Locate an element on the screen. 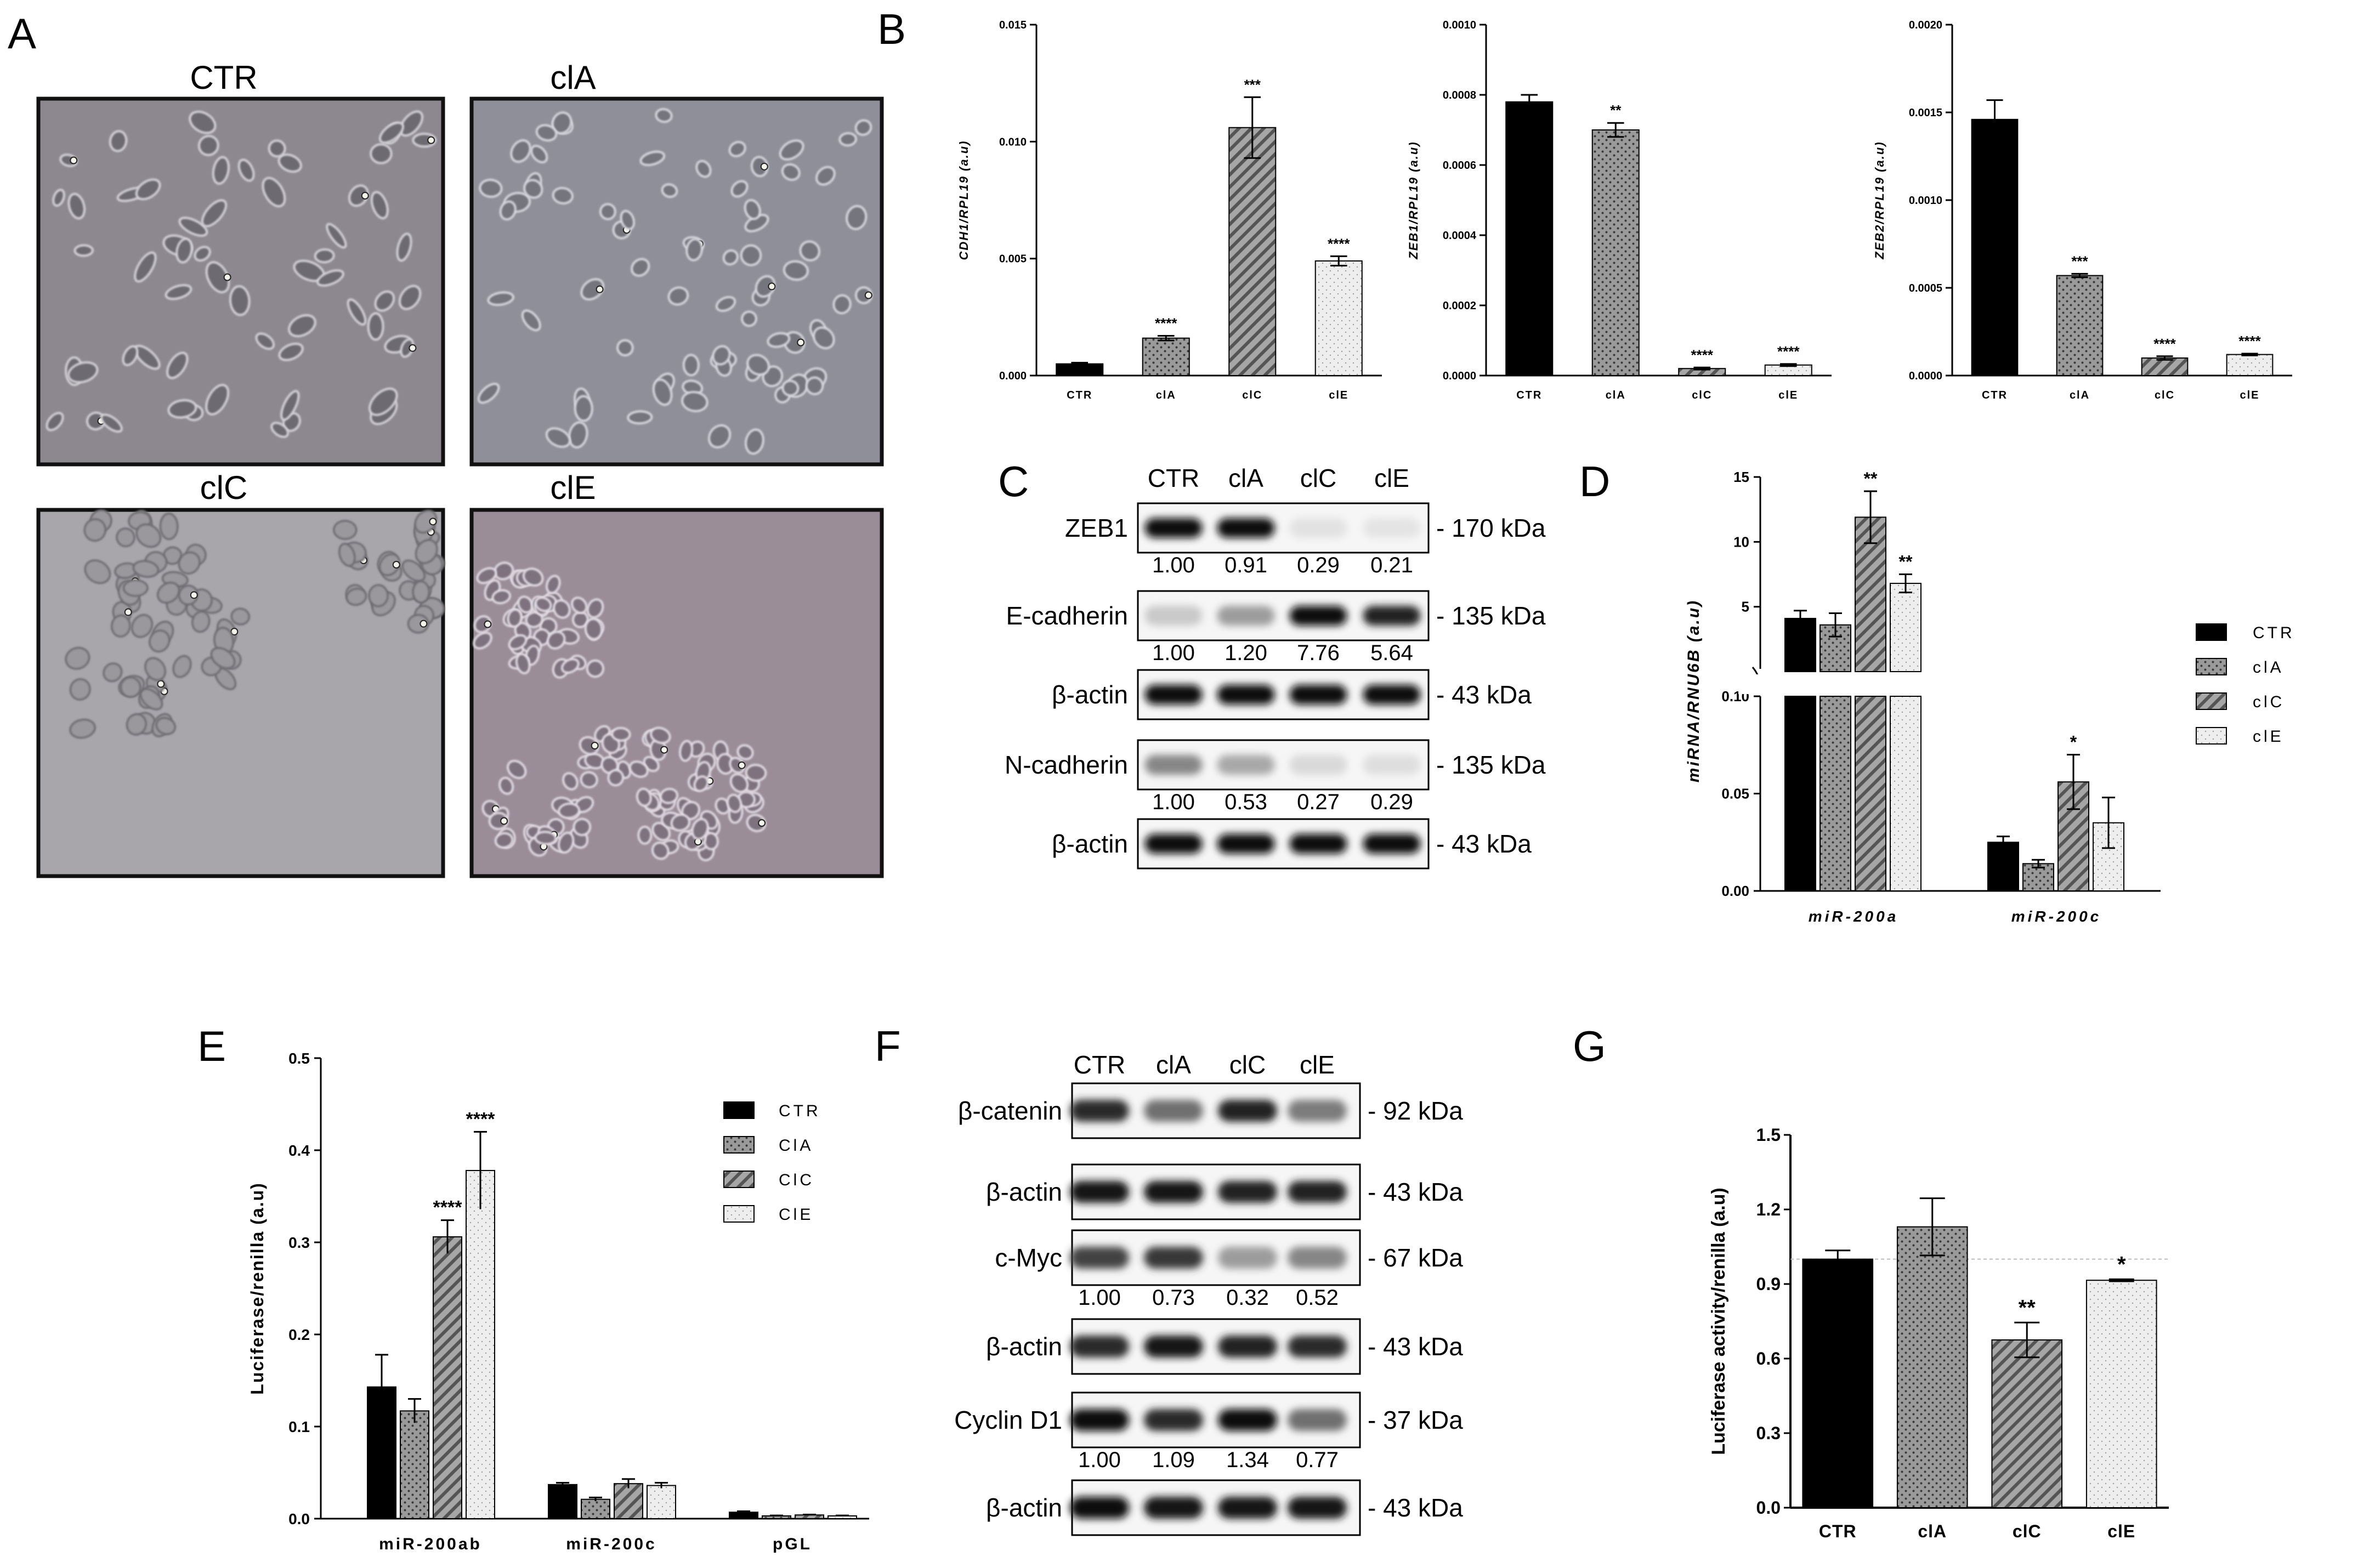 This screenshot has width=2375, height=1568. densitometry-value: 0.21 is located at coordinates (1391, 565).